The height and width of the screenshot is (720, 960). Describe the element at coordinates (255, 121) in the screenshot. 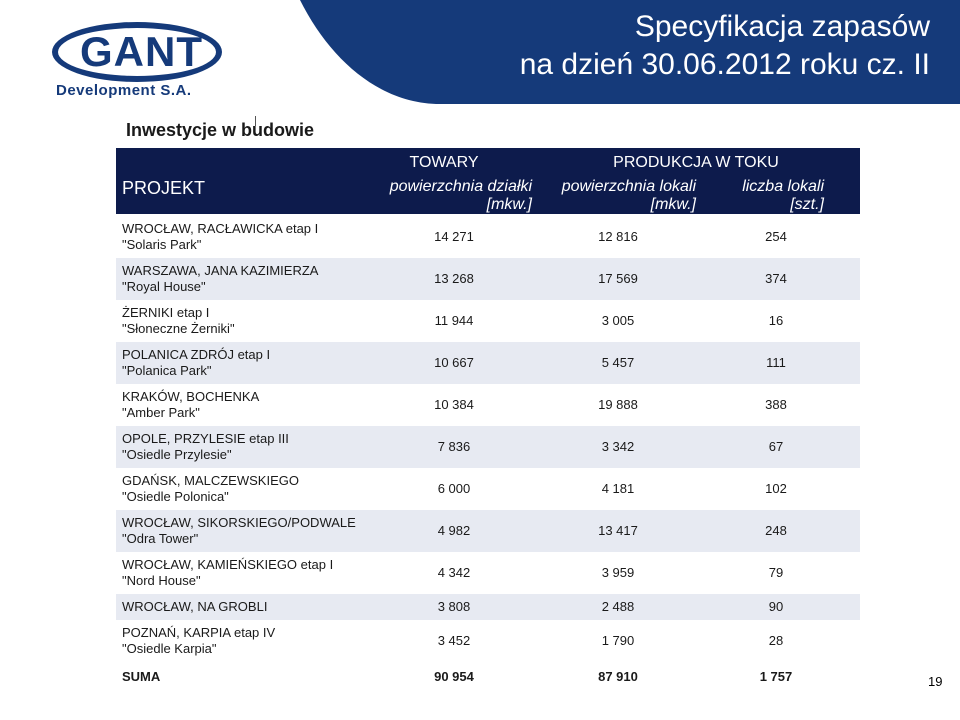

I see `divider-tick` at that location.